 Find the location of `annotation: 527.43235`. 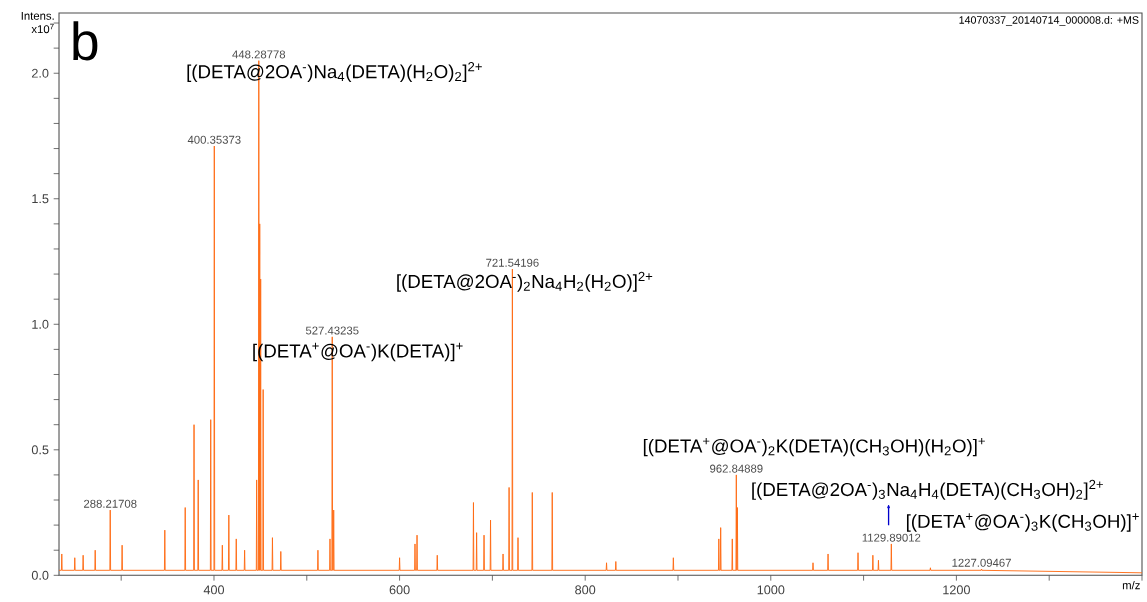

annotation: 527.43235 is located at coordinates (332, 330).